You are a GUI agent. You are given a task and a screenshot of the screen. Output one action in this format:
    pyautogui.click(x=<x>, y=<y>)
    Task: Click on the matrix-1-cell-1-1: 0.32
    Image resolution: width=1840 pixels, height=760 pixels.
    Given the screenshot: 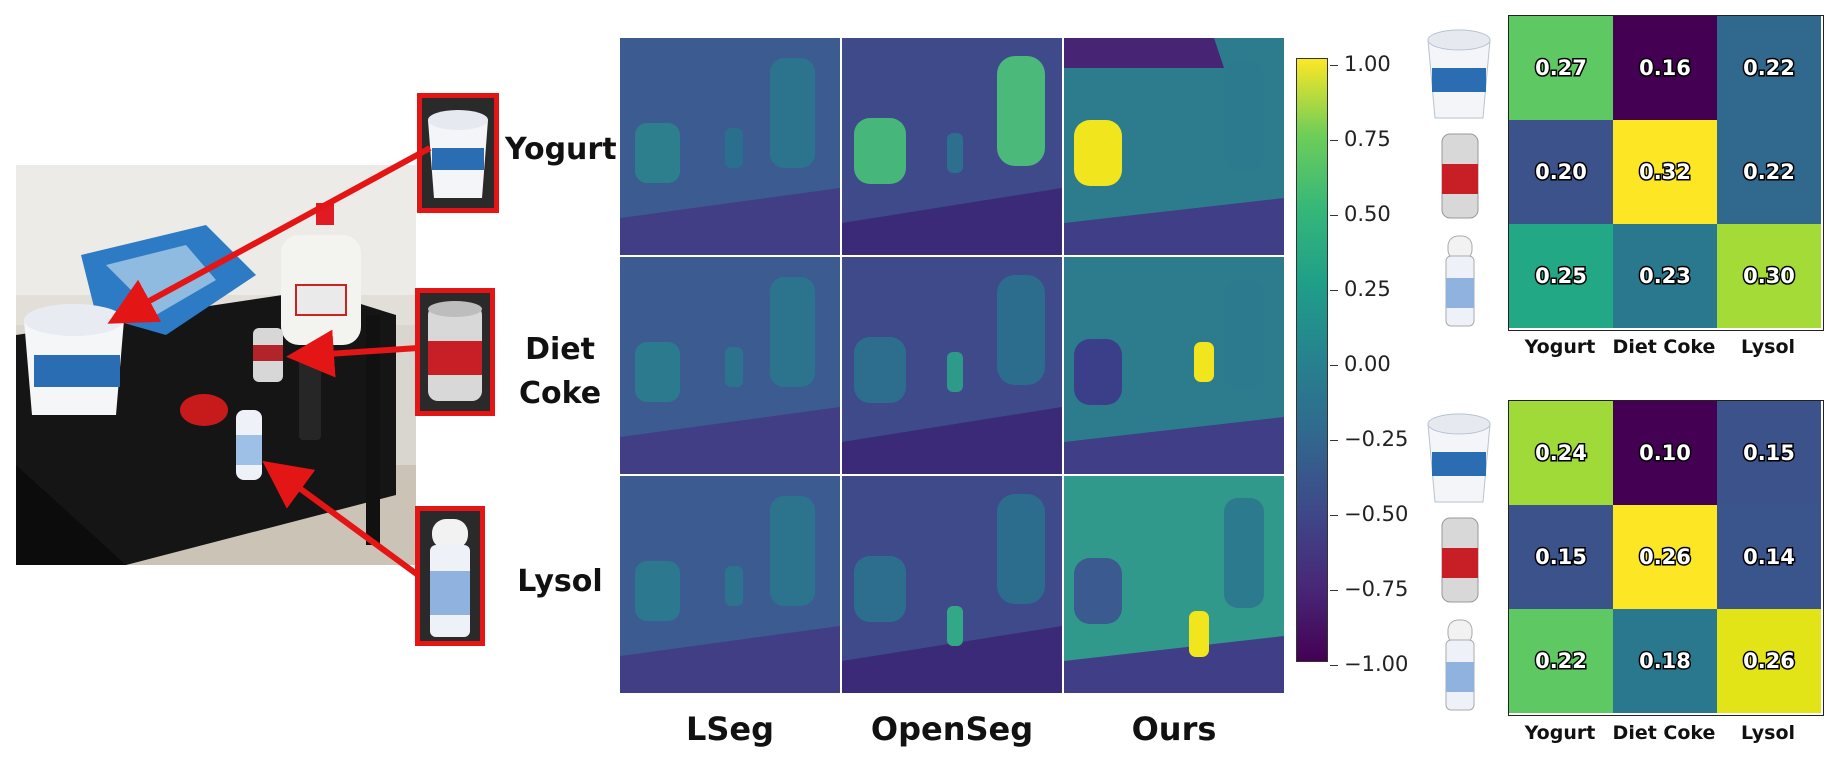 What is the action you would take?
    pyautogui.click(x=1665, y=172)
    